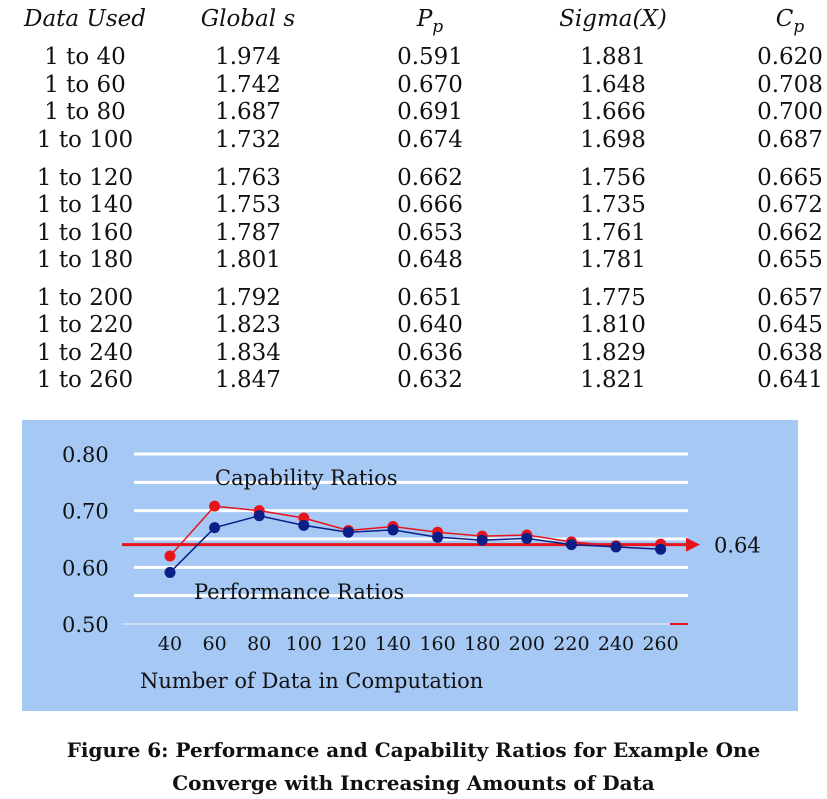  What do you see at coordinates (248, 112) in the screenshot?
I see `cell-global-s: 1.687` at bounding box center [248, 112].